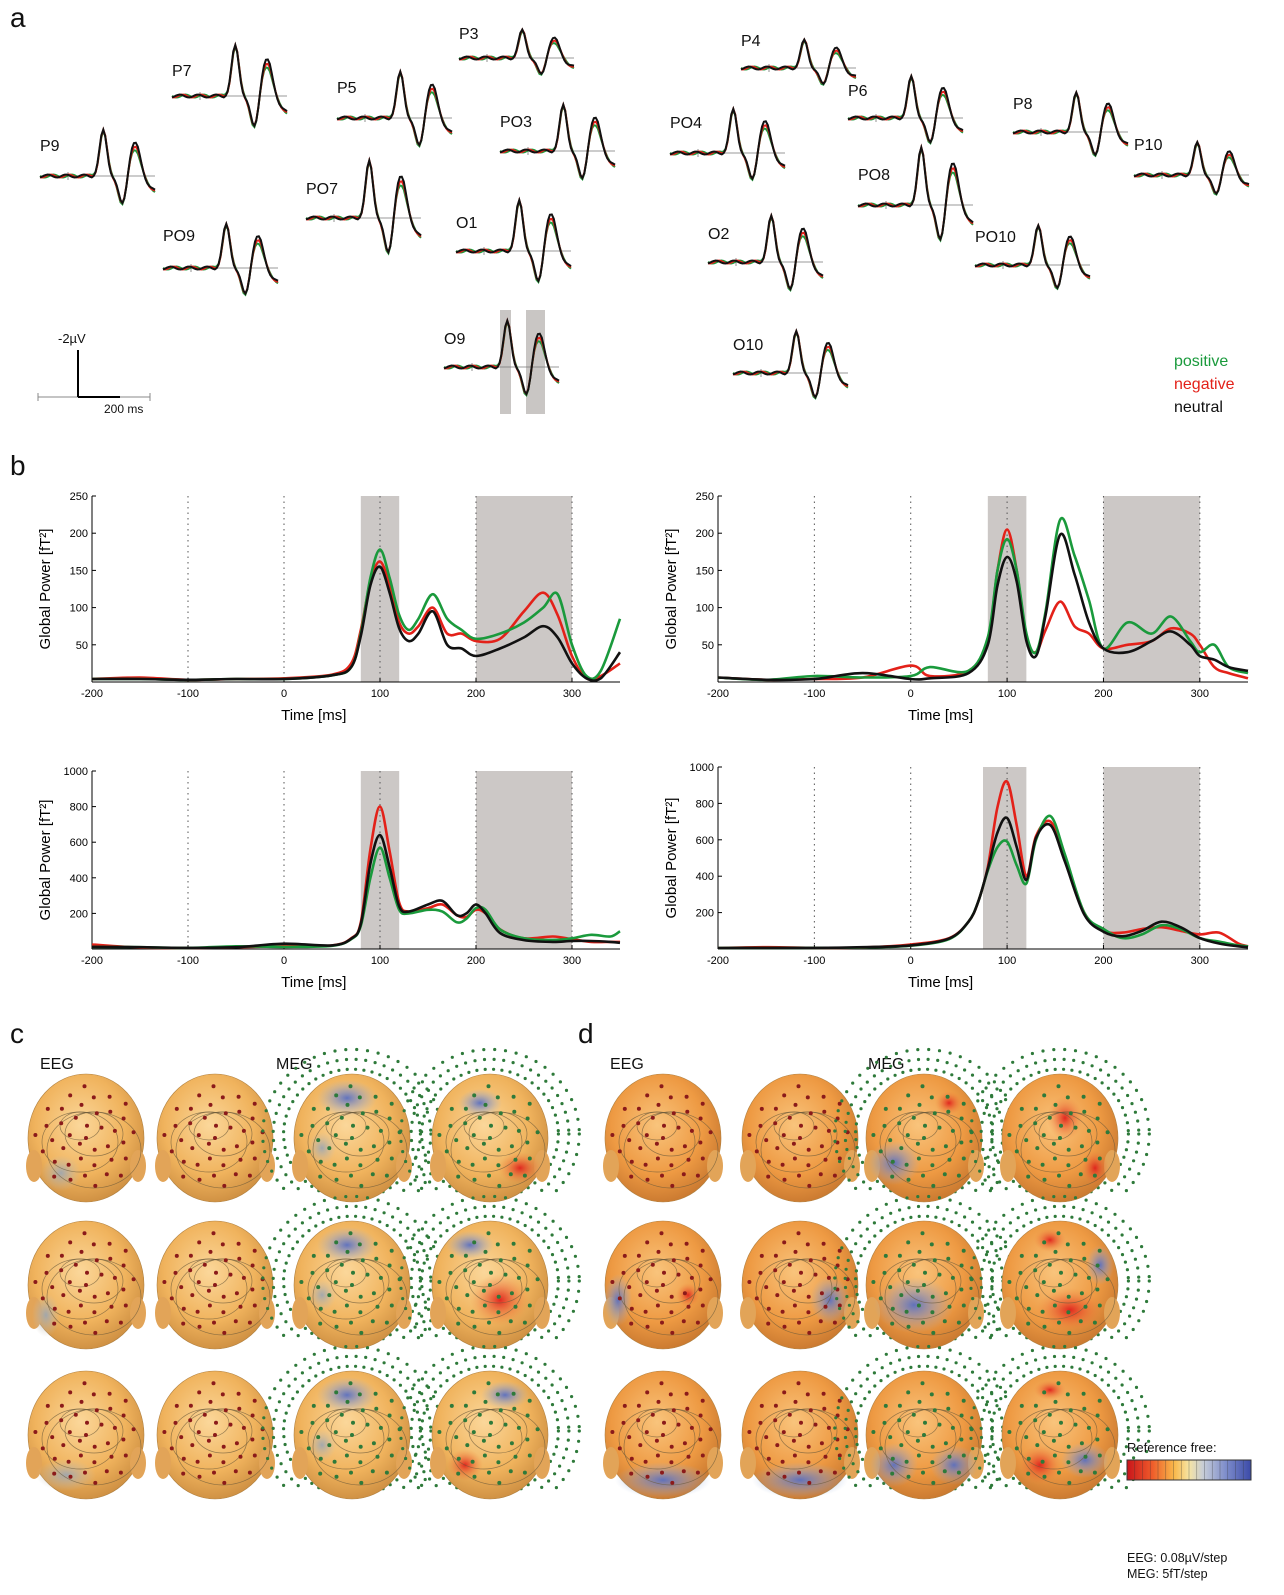 The height and width of the screenshot is (1595, 1284). Describe the element at coordinates (1070, 1310) in the screenshot. I see `activity-spot` at that location.